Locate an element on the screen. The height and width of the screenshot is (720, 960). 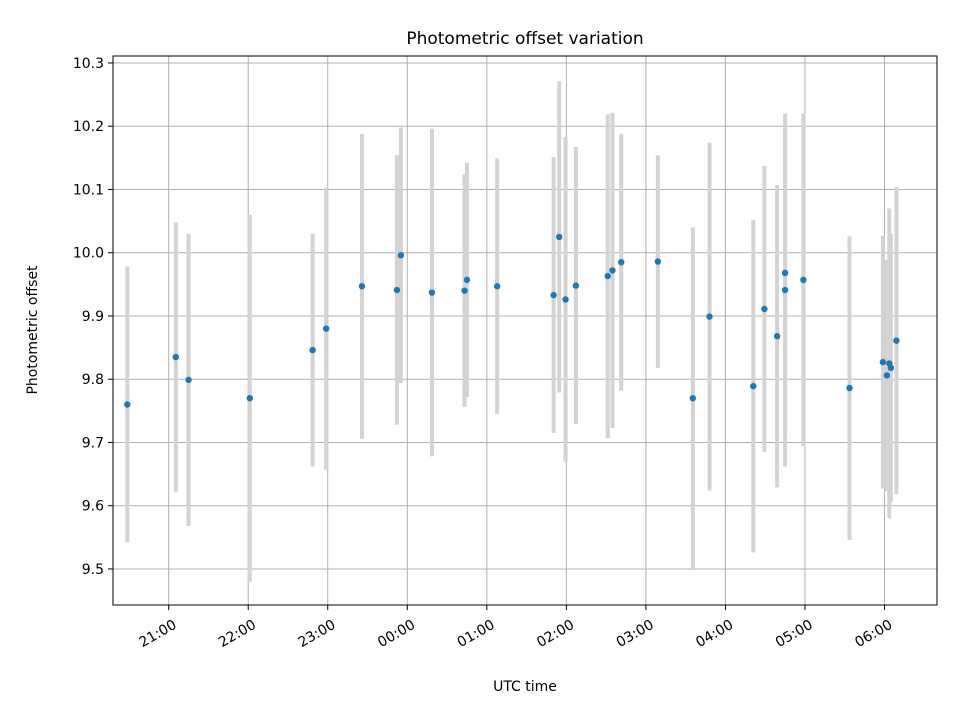
chart-title: Photometric offset variation is located at coordinates (524, 39).